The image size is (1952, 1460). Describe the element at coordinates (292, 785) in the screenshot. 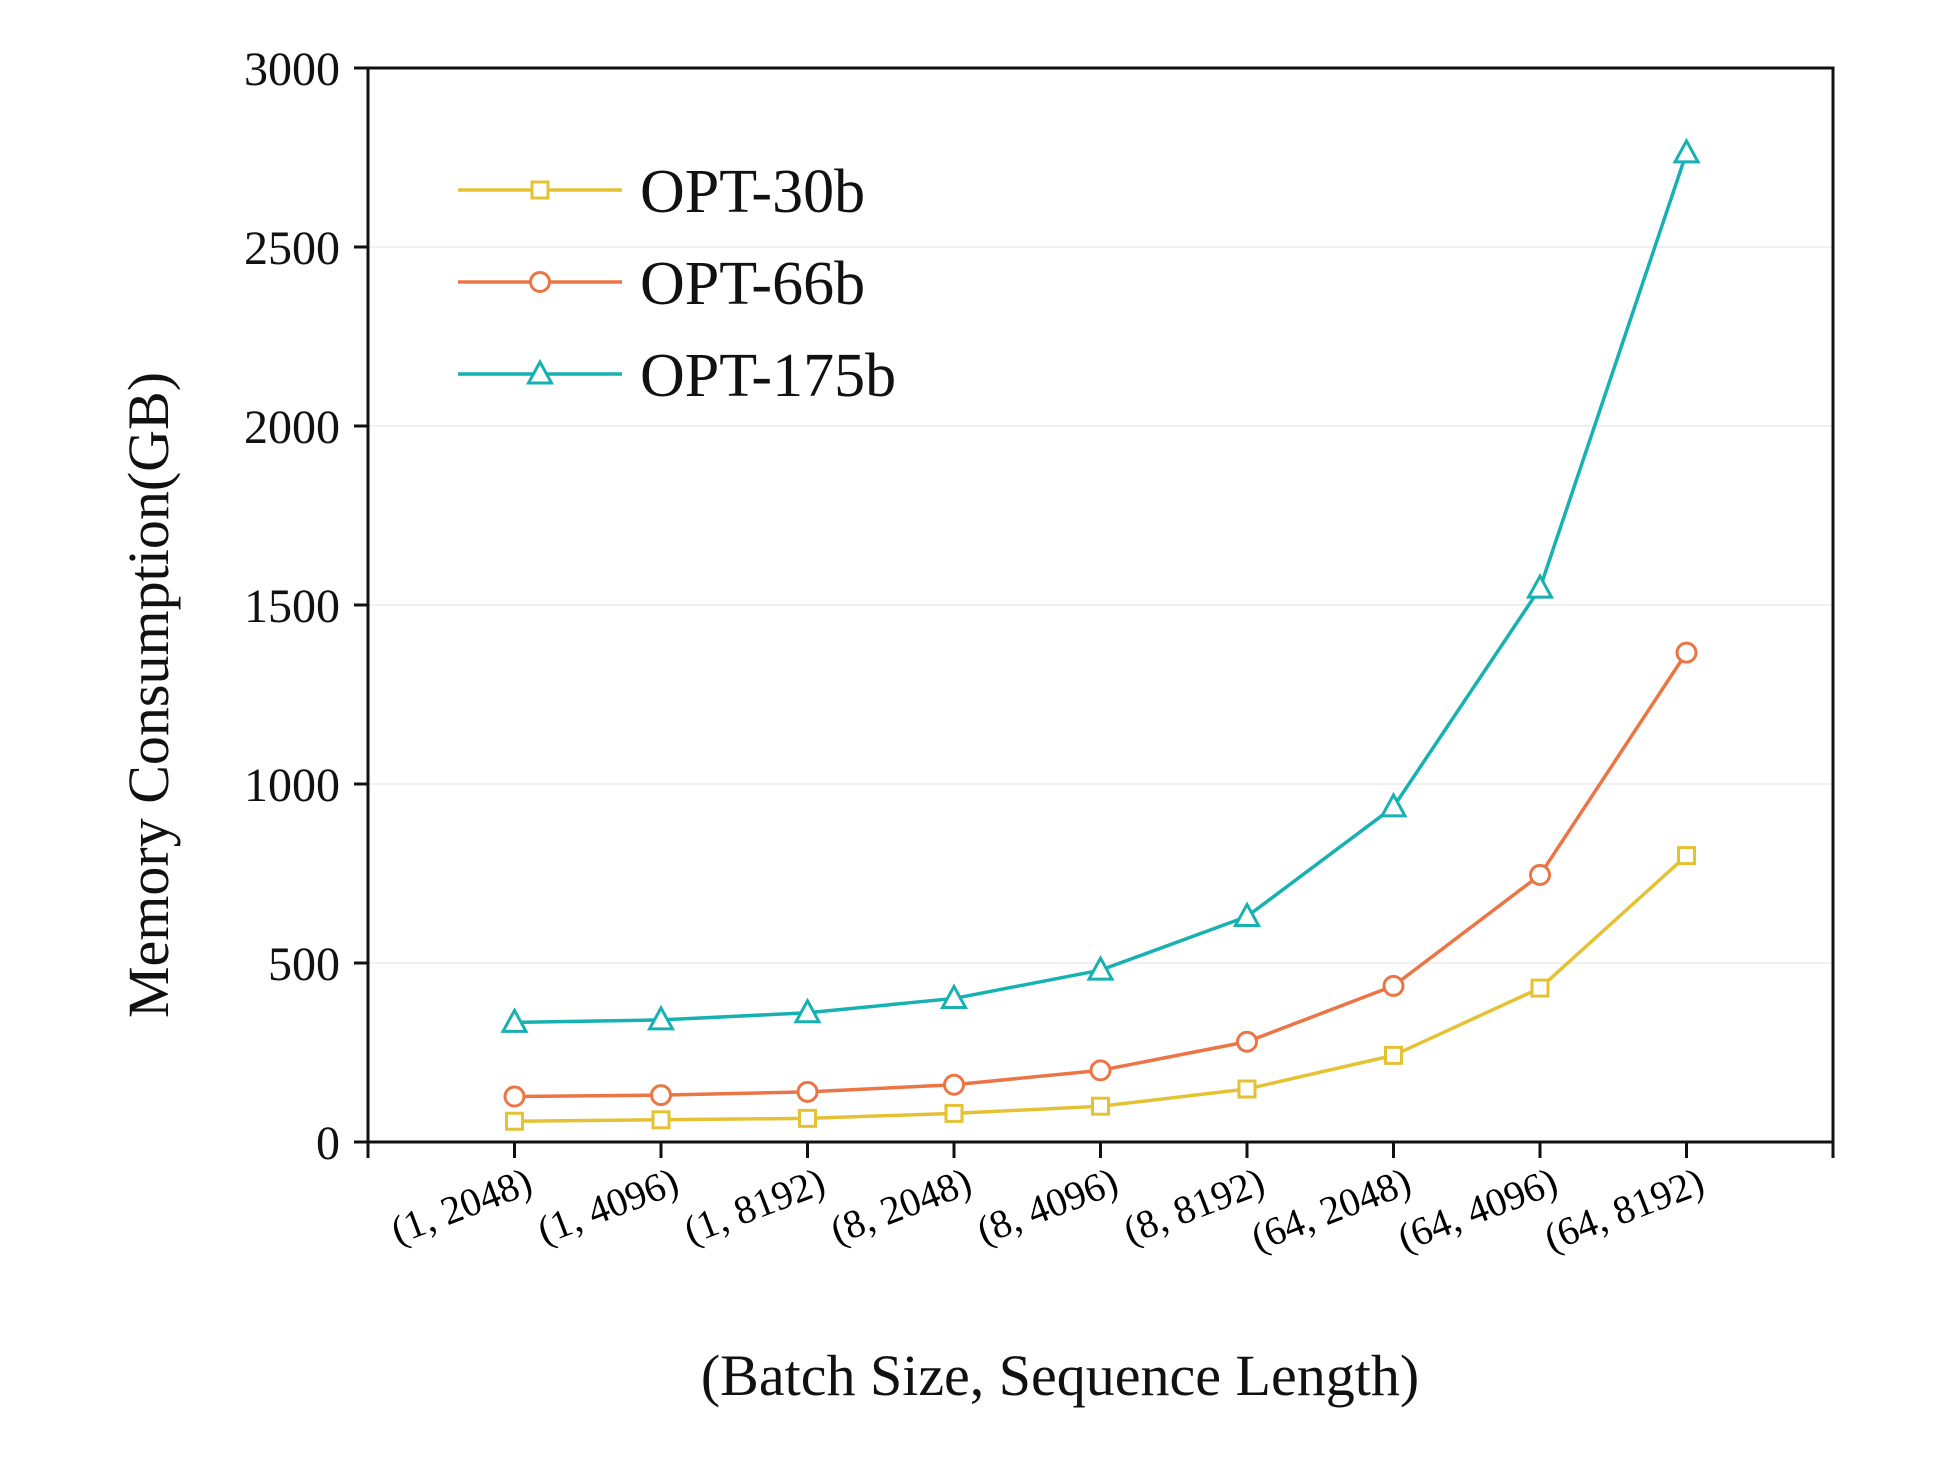

I see `y-tick-label: 1000` at that location.